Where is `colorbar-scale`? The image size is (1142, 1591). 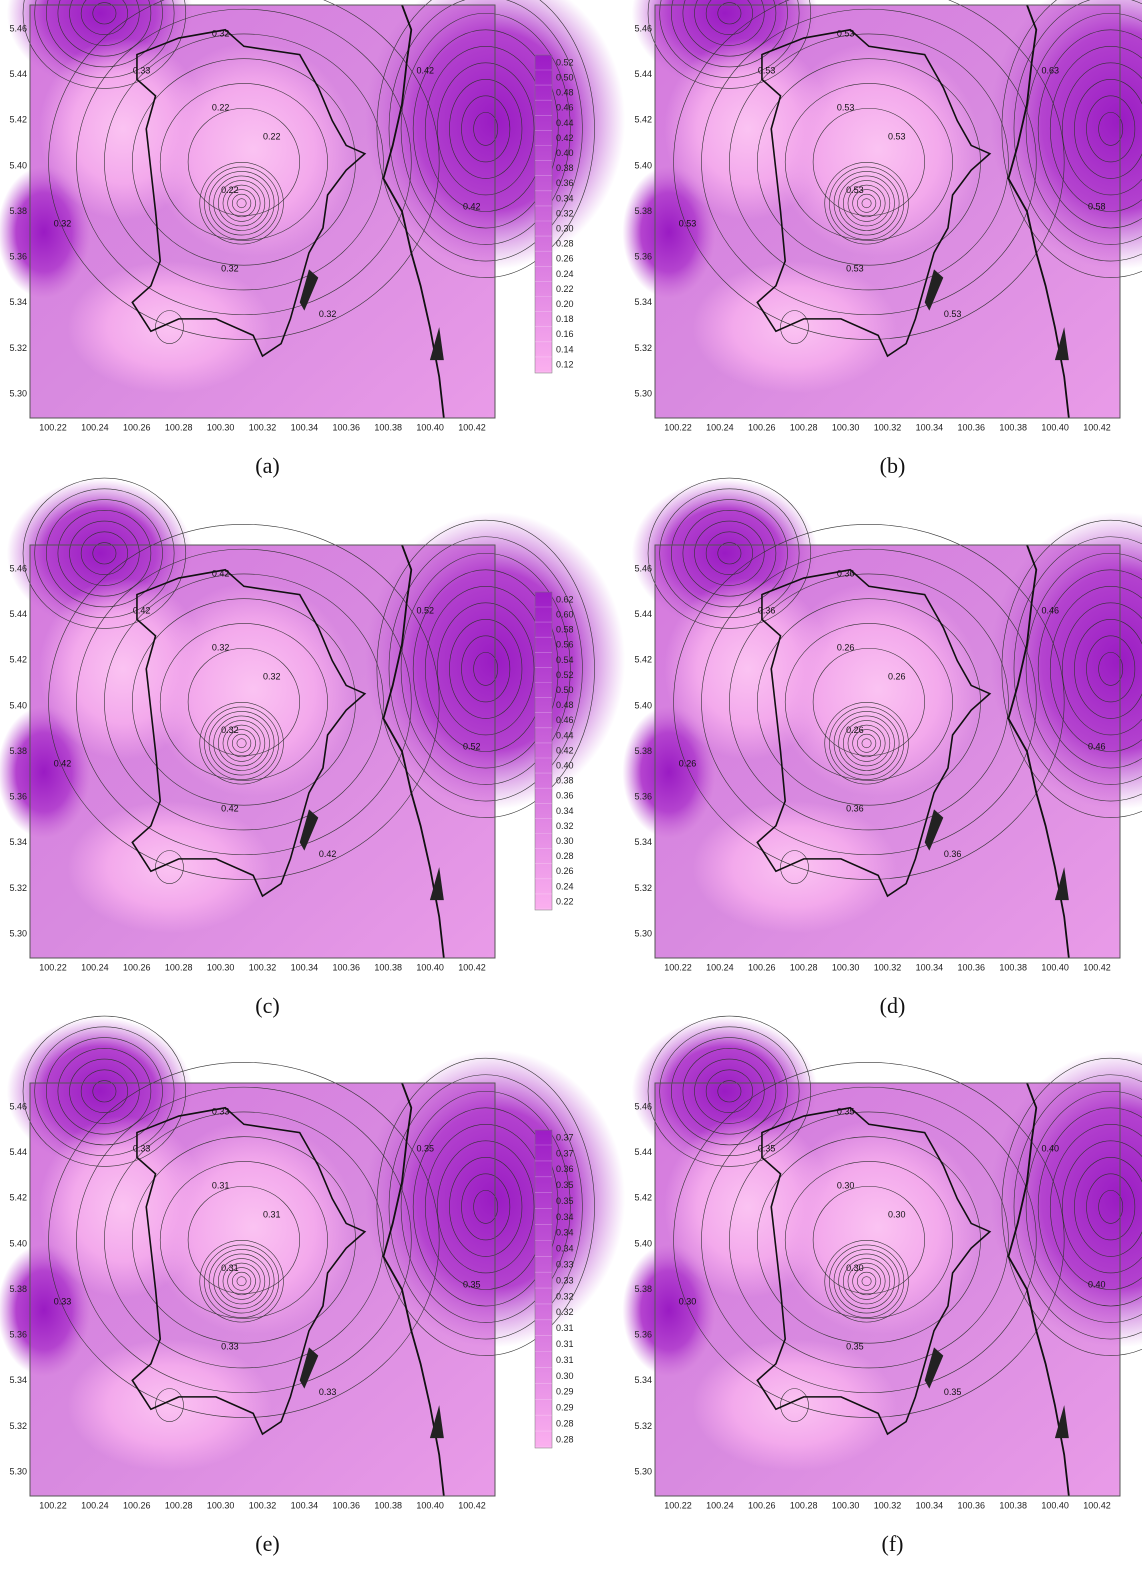 colorbar-scale is located at coordinates (543, 751).